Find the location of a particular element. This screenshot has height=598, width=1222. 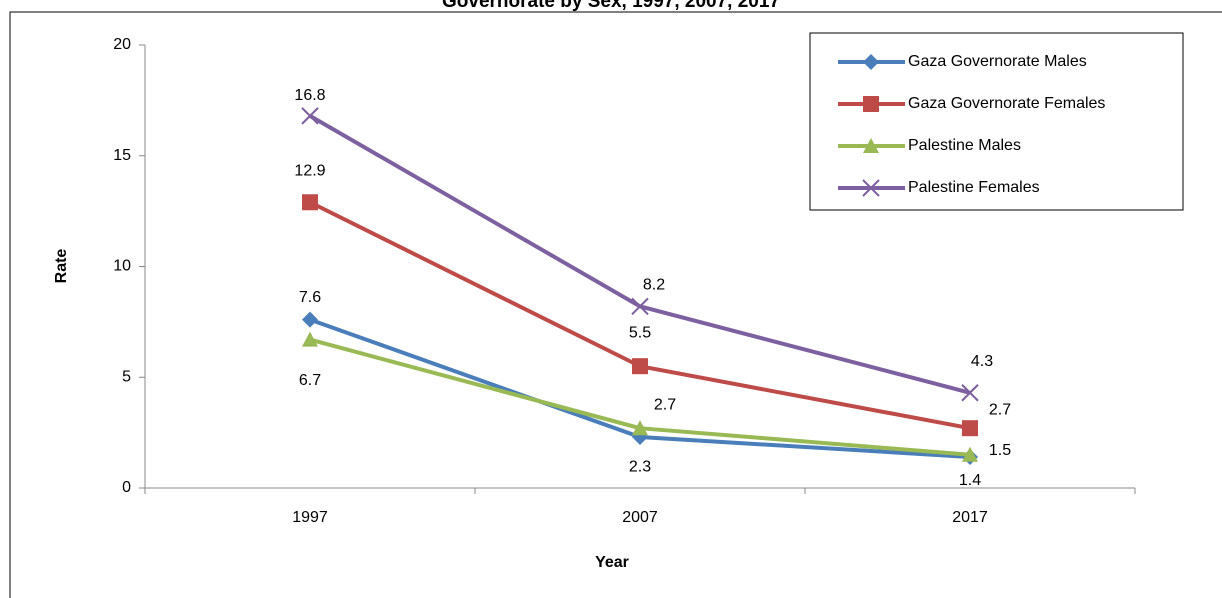

y-tick-label: 15 is located at coordinates (122, 155).